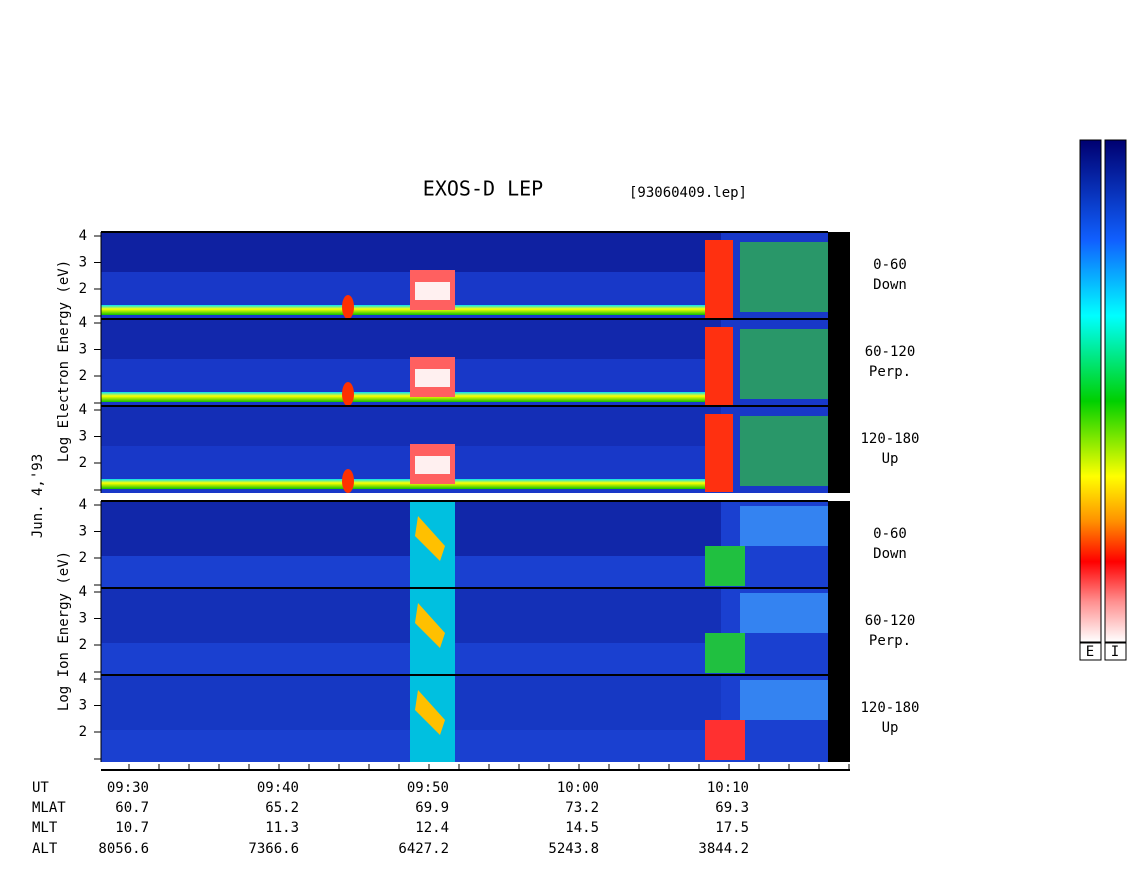 The height and width of the screenshot is (875, 1130). What do you see at coordinates (45, 828) in the screenshot?
I see `row-name: MLT` at bounding box center [45, 828].